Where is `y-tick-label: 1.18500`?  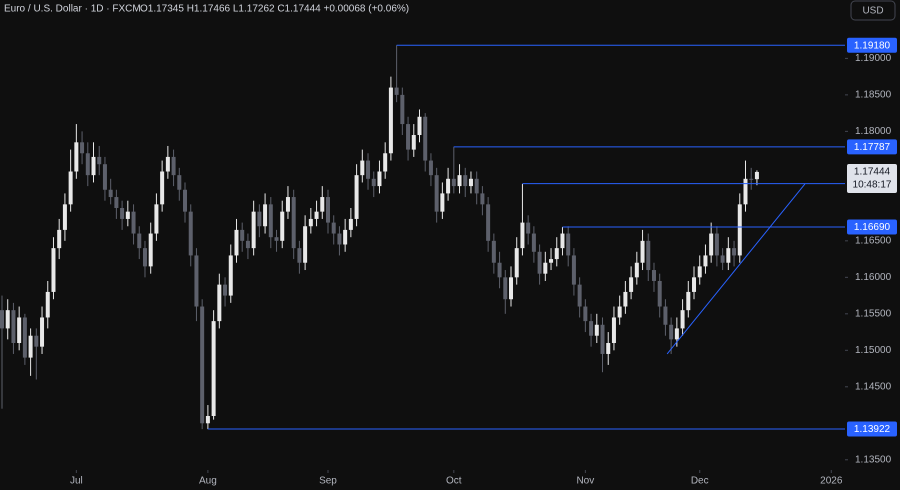 y-tick-label: 1.18500 is located at coordinates (873, 95).